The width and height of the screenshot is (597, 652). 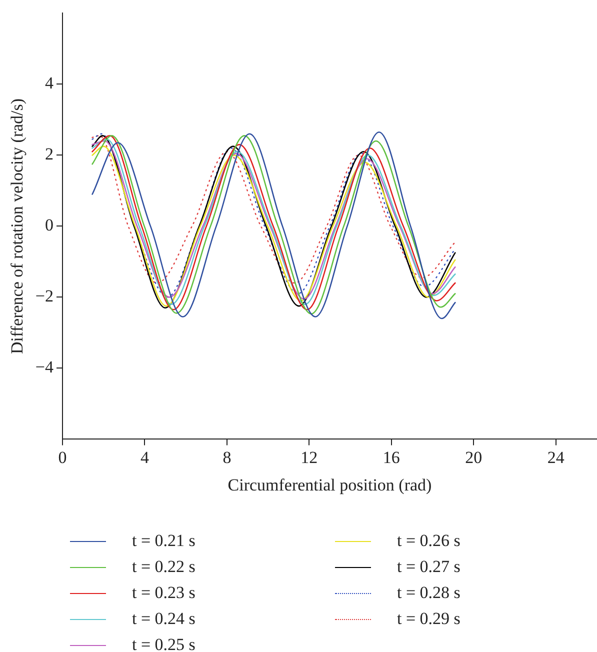 What do you see at coordinates (49, 154) in the screenshot?
I see `y-tick-label: 2` at bounding box center [49, 154].